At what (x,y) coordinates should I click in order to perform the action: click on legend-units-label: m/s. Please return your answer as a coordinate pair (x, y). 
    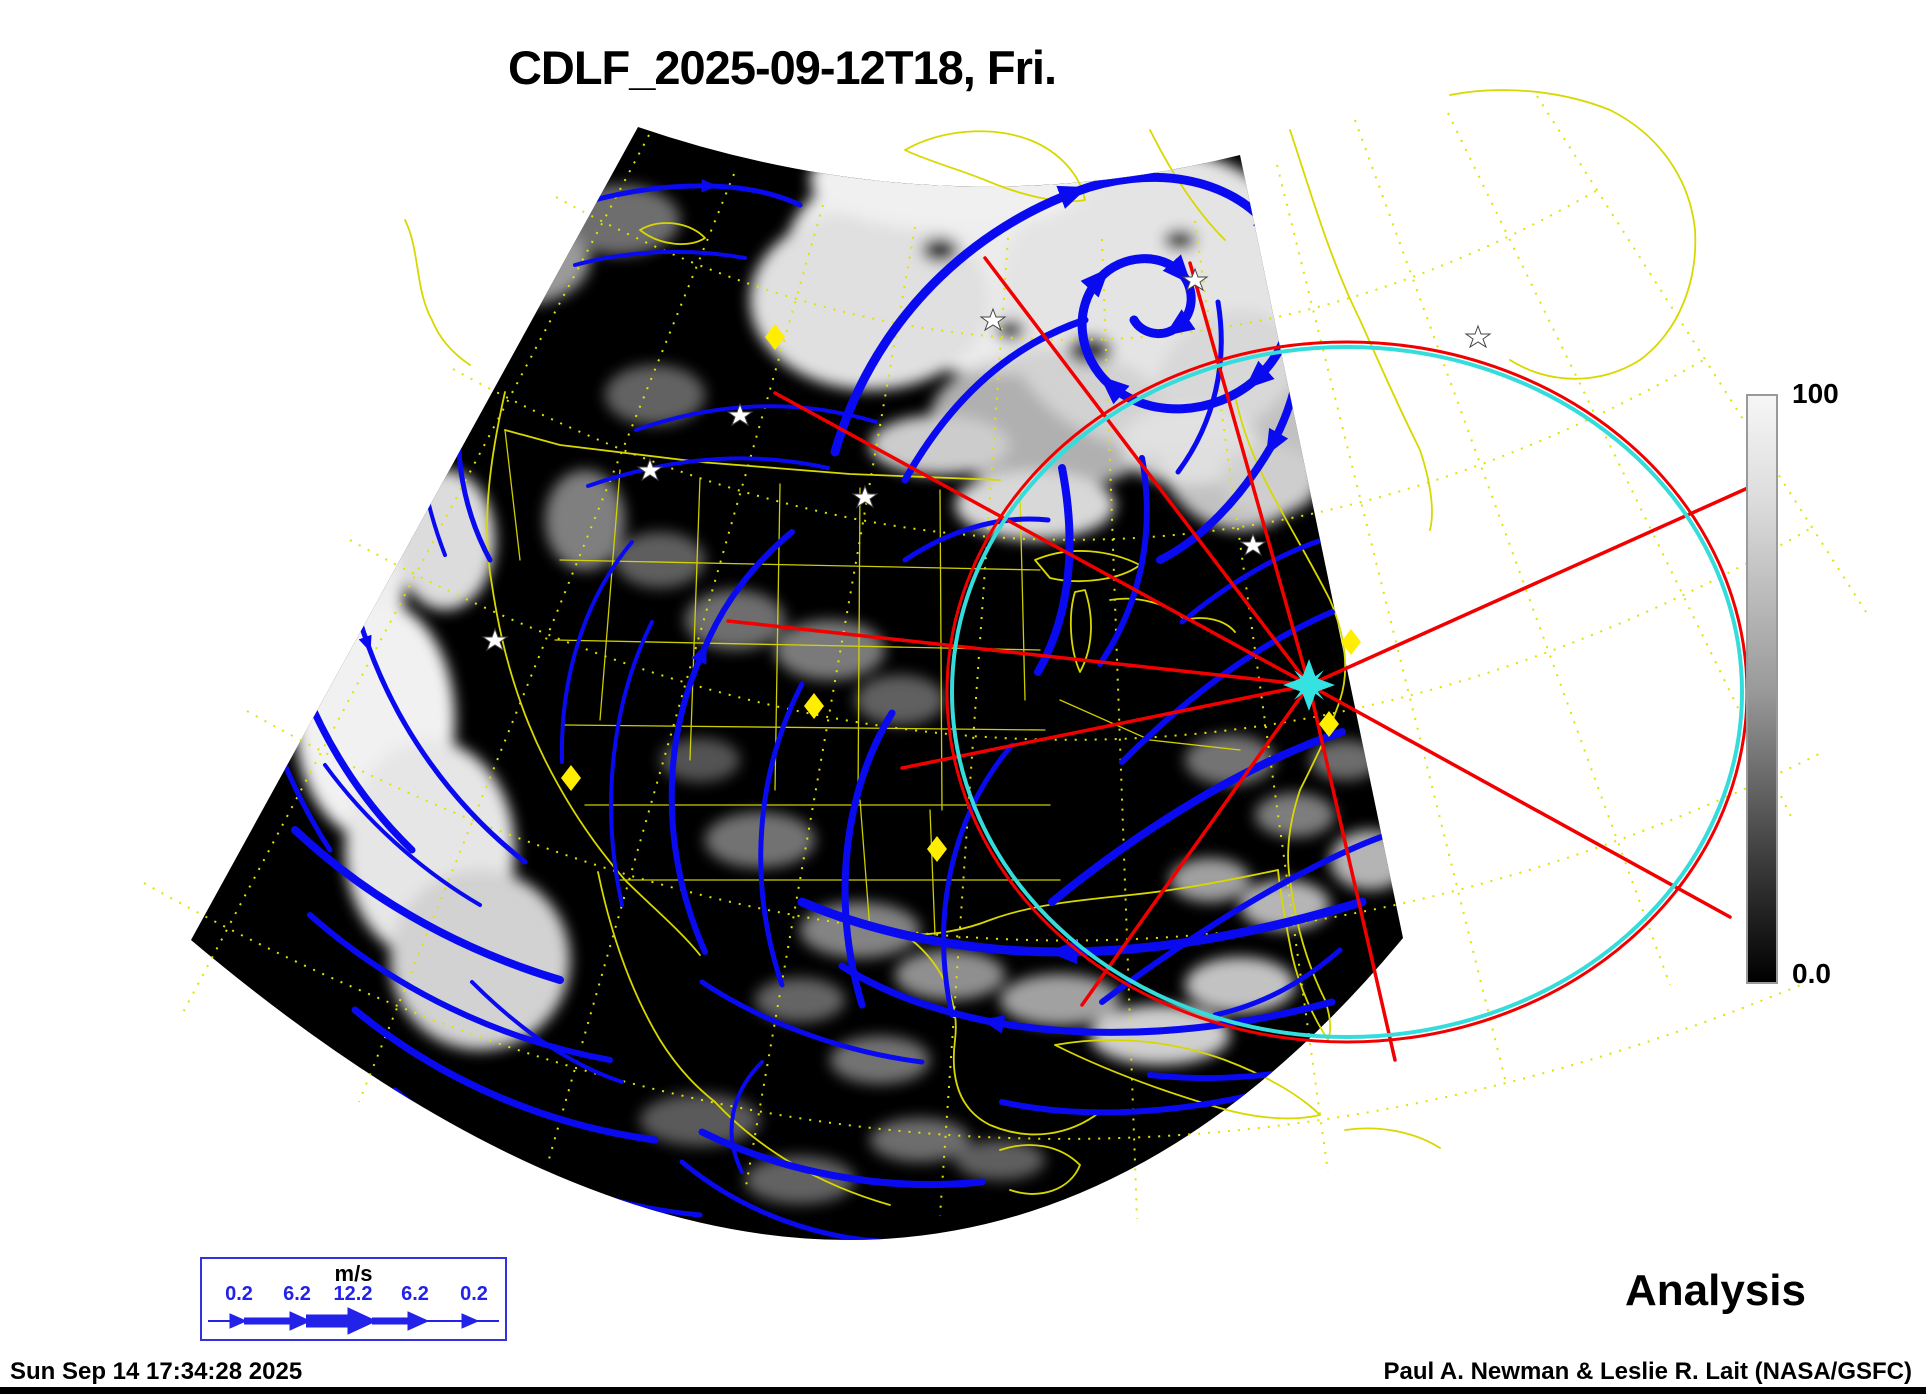
    Looking at the image, I should click on (353, 1273).